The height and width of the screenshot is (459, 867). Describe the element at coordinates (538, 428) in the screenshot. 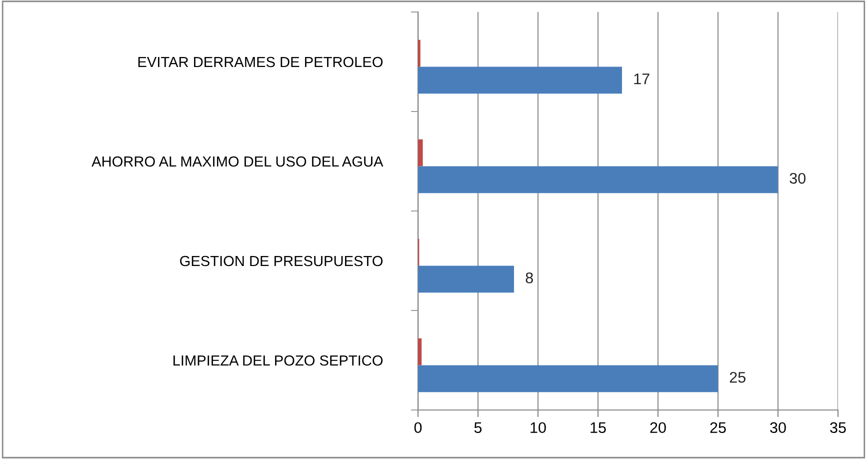

I see `x-tick-label: 10` at that location.